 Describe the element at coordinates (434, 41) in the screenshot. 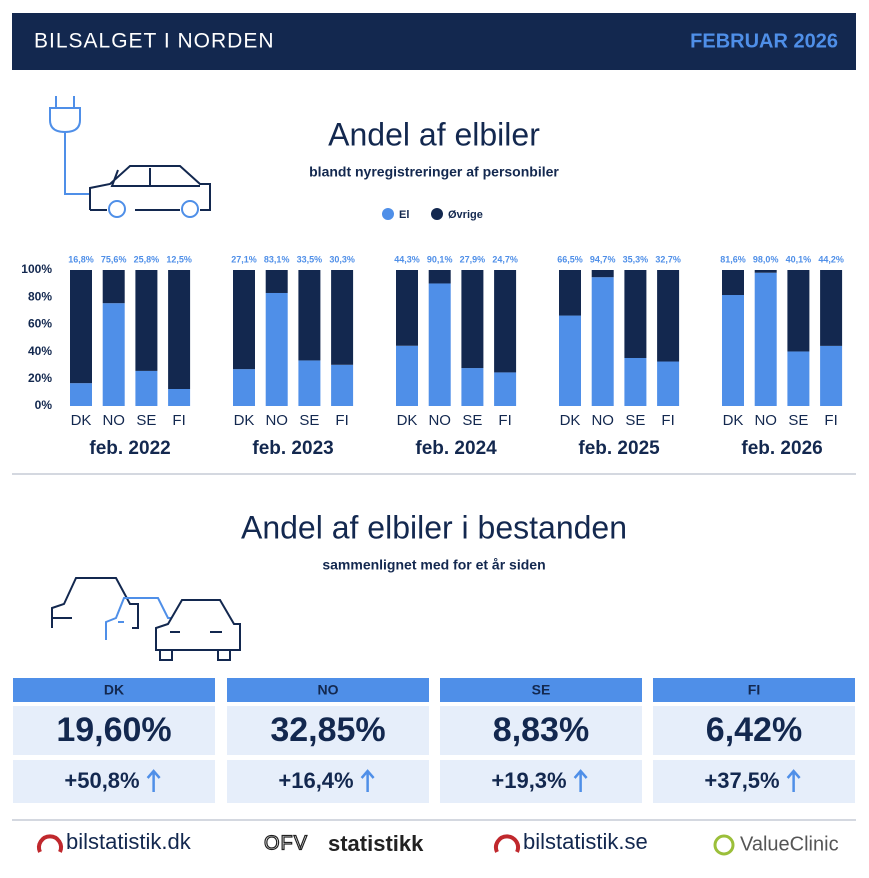

I see `header-bar` at that location.